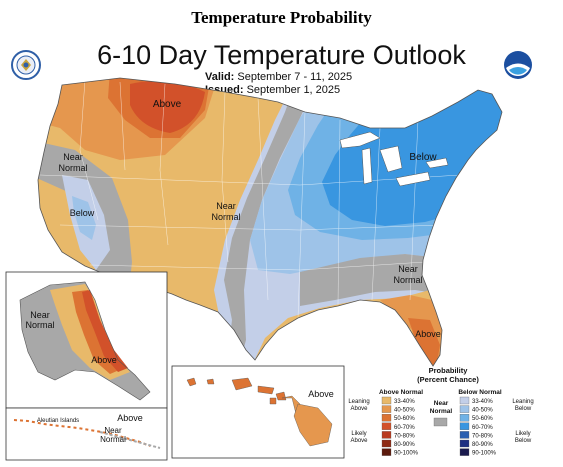  Describe the element at coordinates (359, 409) in the screenshot. I see `legend-leaning-above-2: Above` at that location.